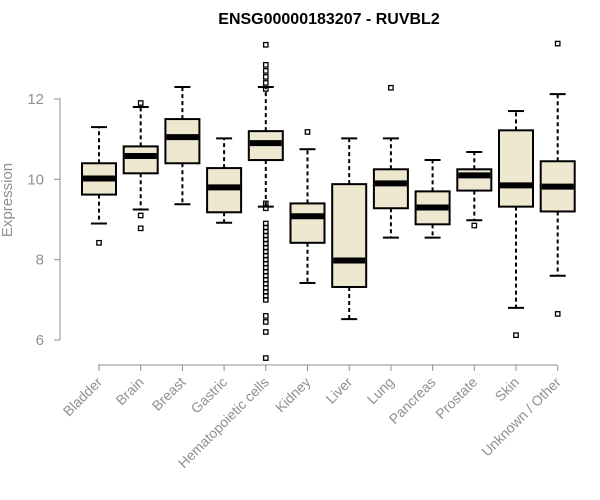  I want to click on y-tick-label: 6, so click(40, 340).